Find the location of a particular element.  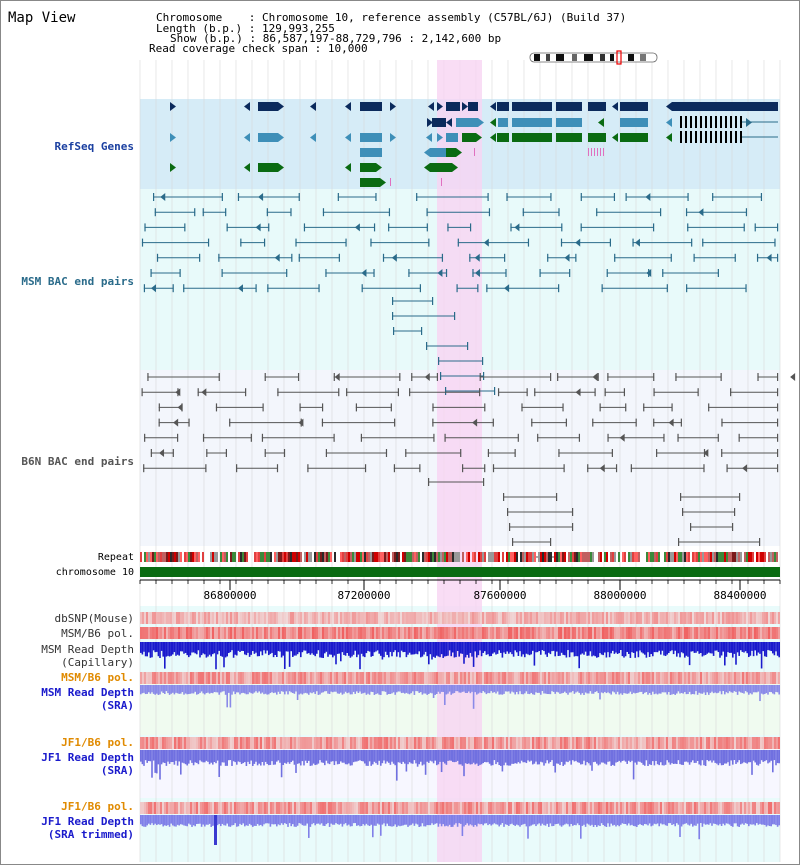

label-msm-bac: MSM BAC end pairs is located at coordinates (77, 281).